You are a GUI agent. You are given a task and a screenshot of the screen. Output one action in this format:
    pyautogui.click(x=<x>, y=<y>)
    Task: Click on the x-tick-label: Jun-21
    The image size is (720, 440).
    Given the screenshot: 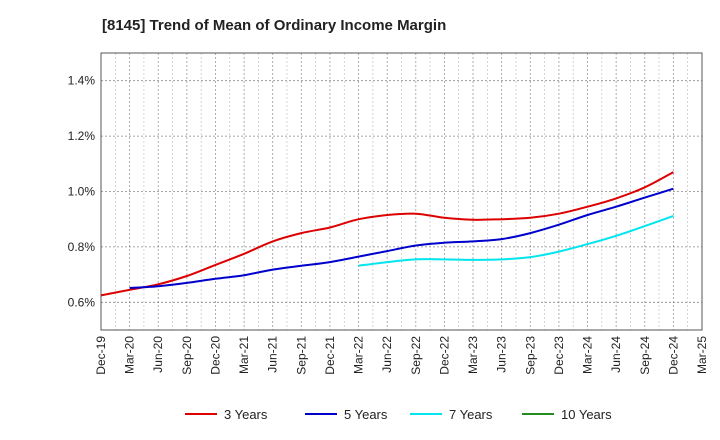 What is the action you would take?
    pyautogui.click(x=273, y=354)
    